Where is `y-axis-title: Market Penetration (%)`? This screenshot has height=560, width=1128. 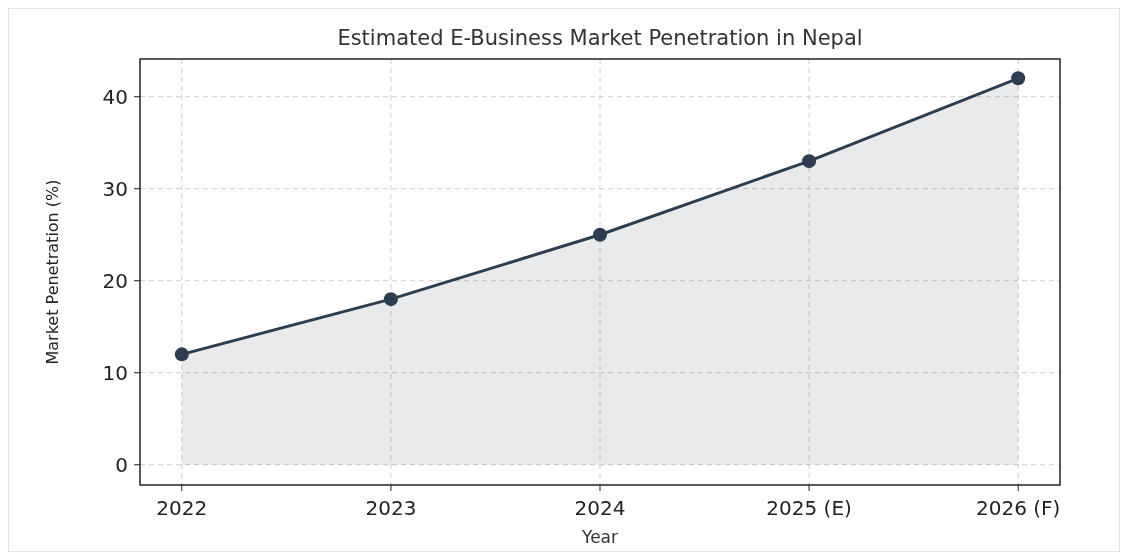 y-axis-title: Market Penetration (%) is located at coordinates (52, 272).